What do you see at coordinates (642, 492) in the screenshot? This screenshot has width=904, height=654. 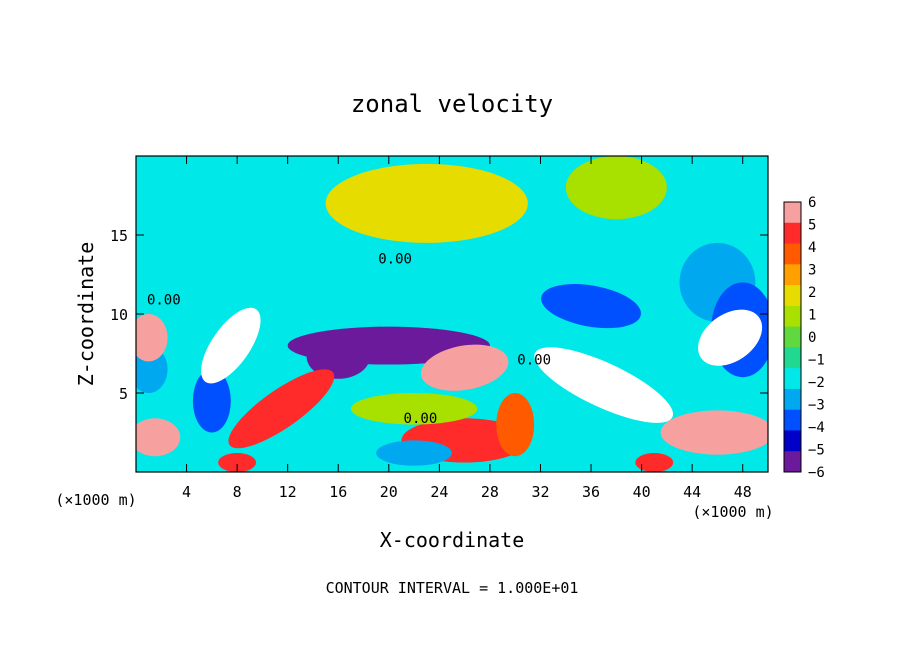 I see `x-tick-label: 40` at bounding box center [642, 492].